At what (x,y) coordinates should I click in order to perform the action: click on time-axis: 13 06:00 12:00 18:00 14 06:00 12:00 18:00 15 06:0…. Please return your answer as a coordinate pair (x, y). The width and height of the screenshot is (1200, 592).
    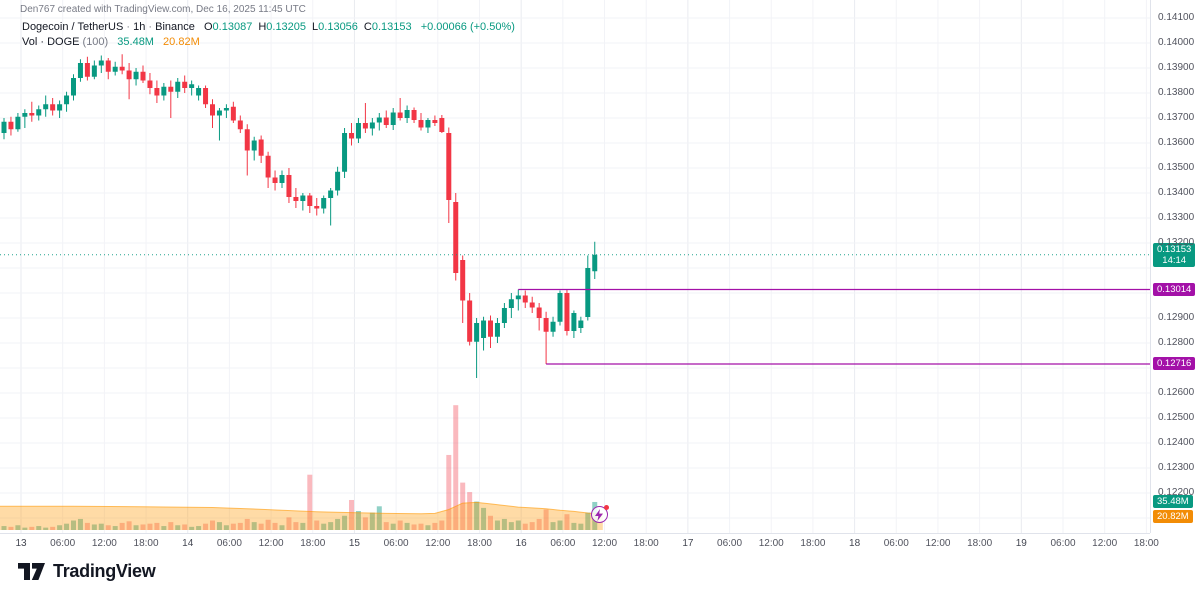
    Looking at the image, I should click on (579, 544).